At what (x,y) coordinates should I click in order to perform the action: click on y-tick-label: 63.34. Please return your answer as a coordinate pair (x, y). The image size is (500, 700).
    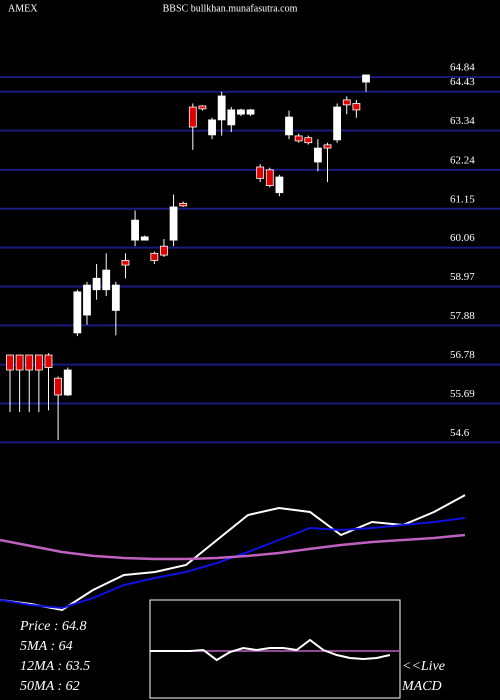
    Looking at the image, I should click on (462, 121).